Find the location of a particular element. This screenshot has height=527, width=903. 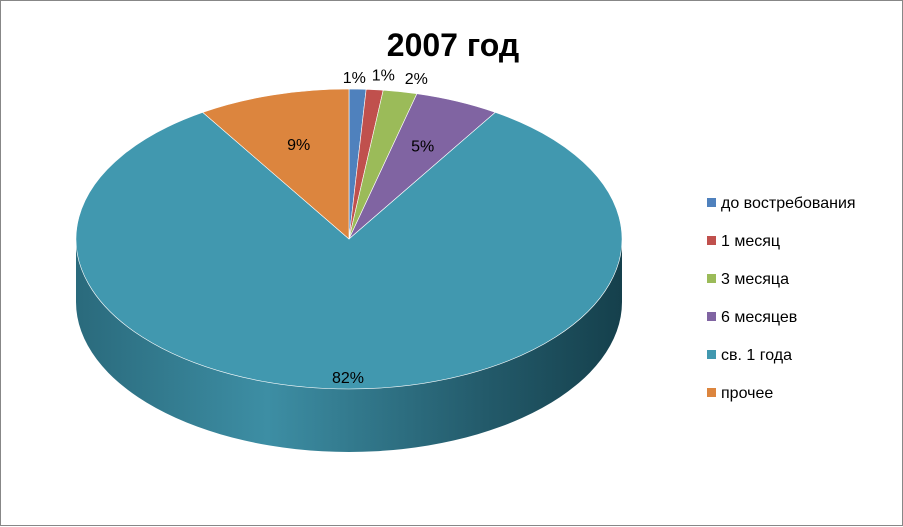

data-label-3-месяца: 2% is located at coordinates (416, 79).